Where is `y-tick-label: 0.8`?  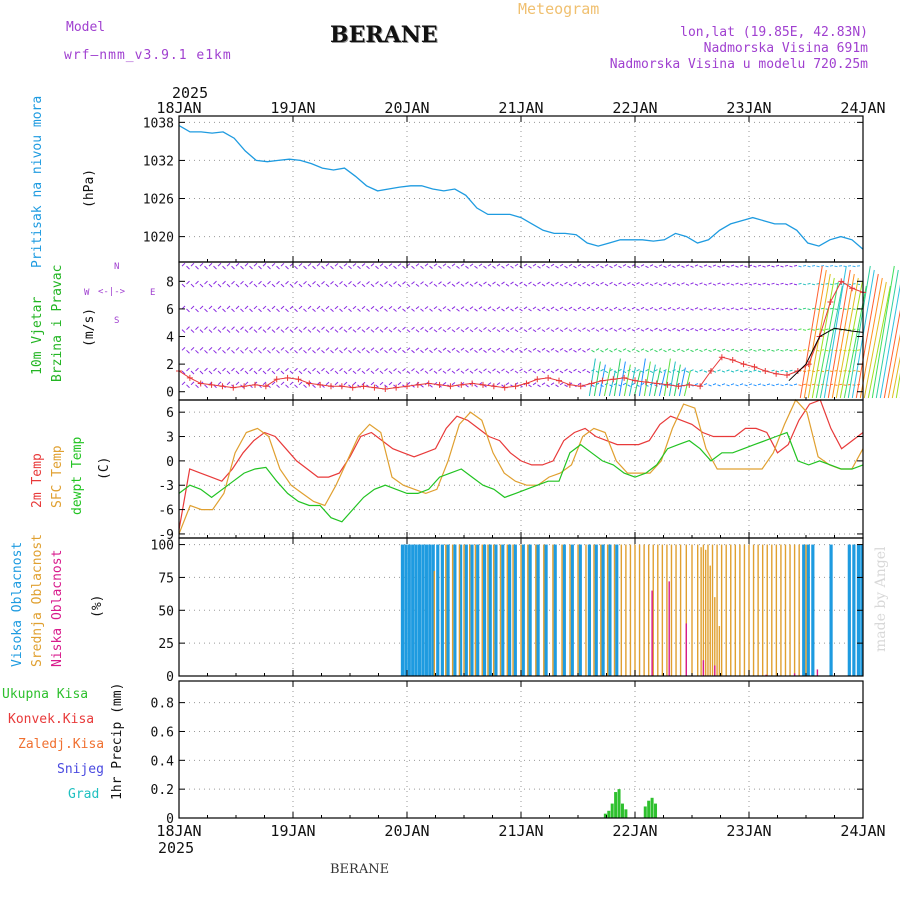 y-tick-label: 0.8 is located at coordinates (162, 704).